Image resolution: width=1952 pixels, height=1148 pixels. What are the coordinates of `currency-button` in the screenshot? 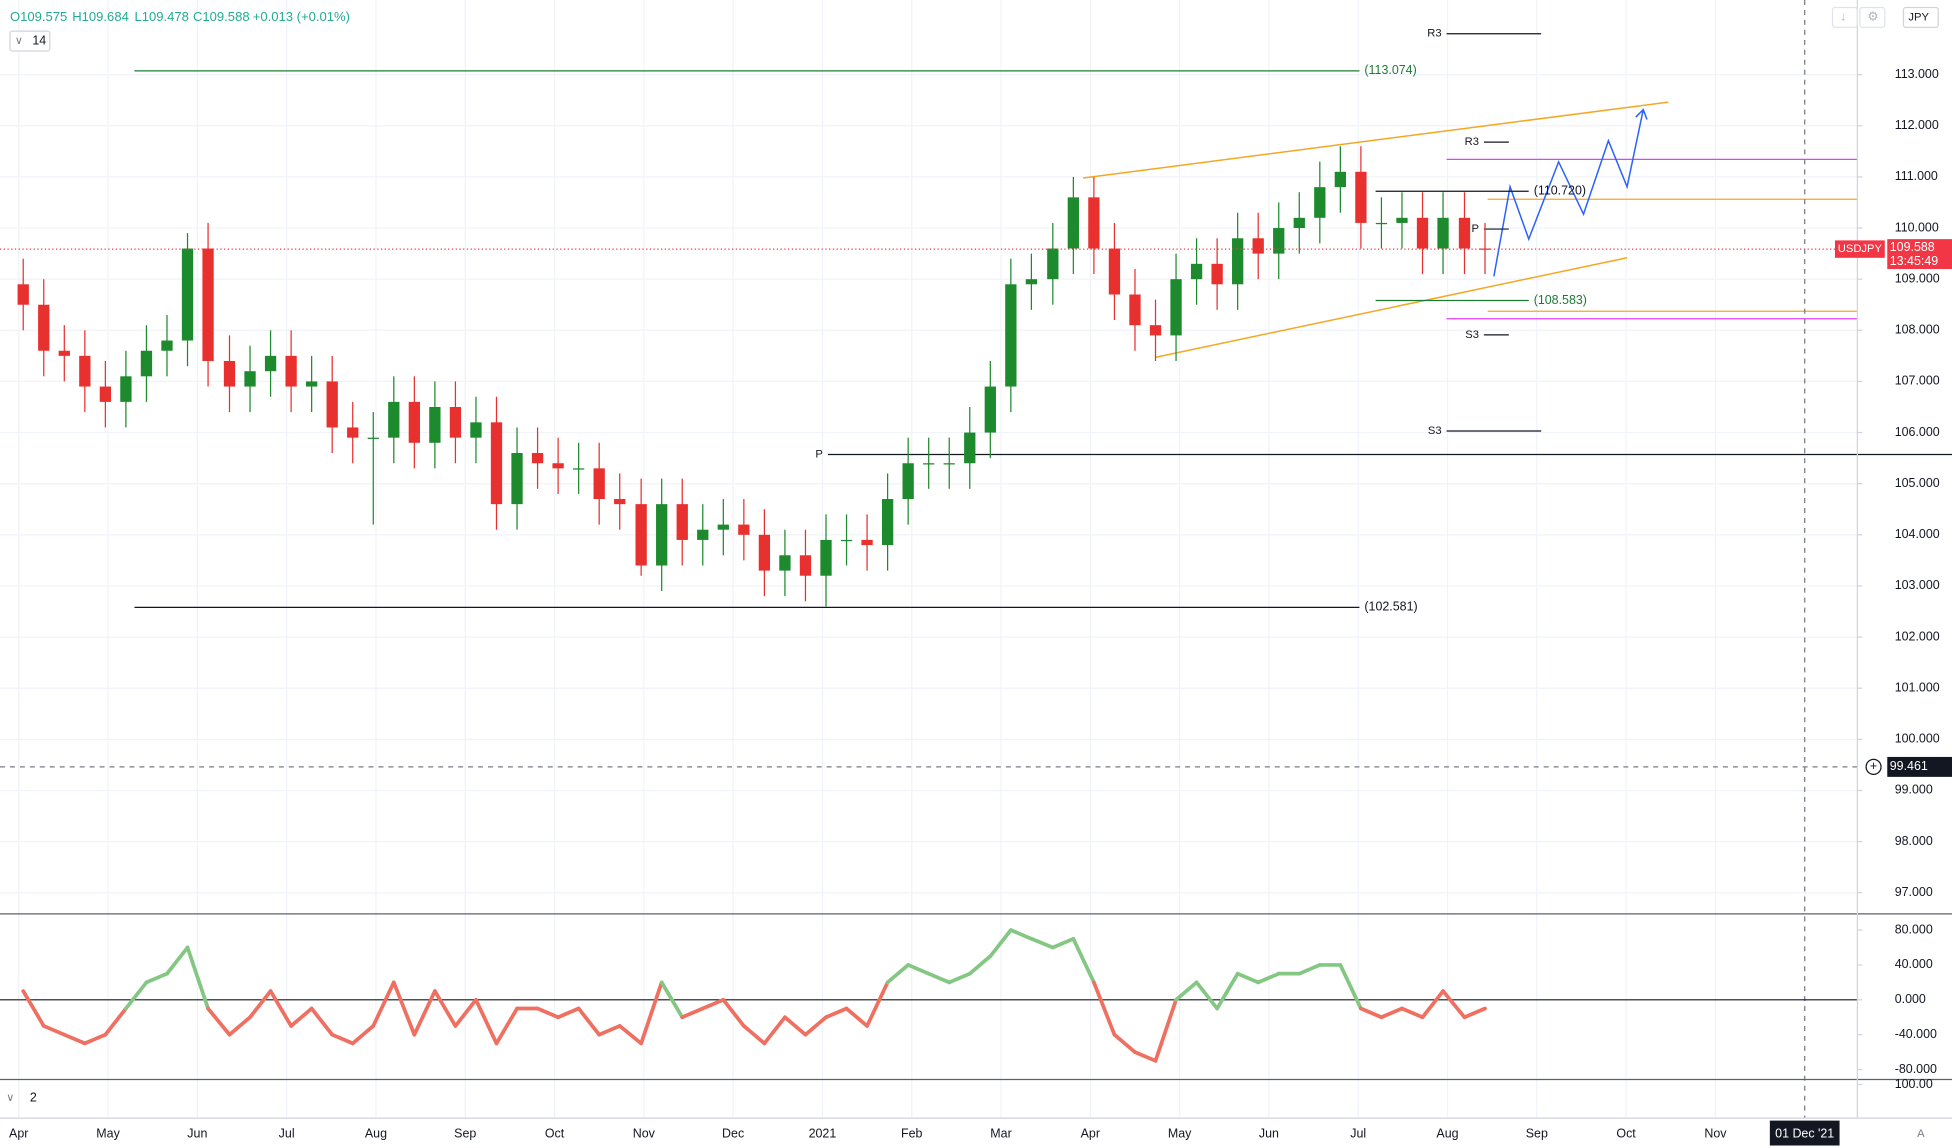 It's located at (1920, 17).